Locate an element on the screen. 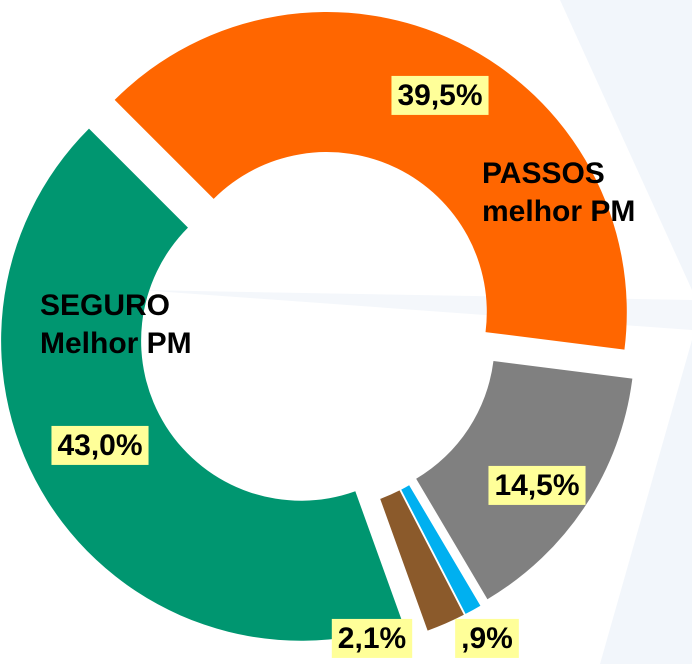 The width and height of the screenshot is (692, 664). data-label: 14,5% is located at coordinates (536, 485).